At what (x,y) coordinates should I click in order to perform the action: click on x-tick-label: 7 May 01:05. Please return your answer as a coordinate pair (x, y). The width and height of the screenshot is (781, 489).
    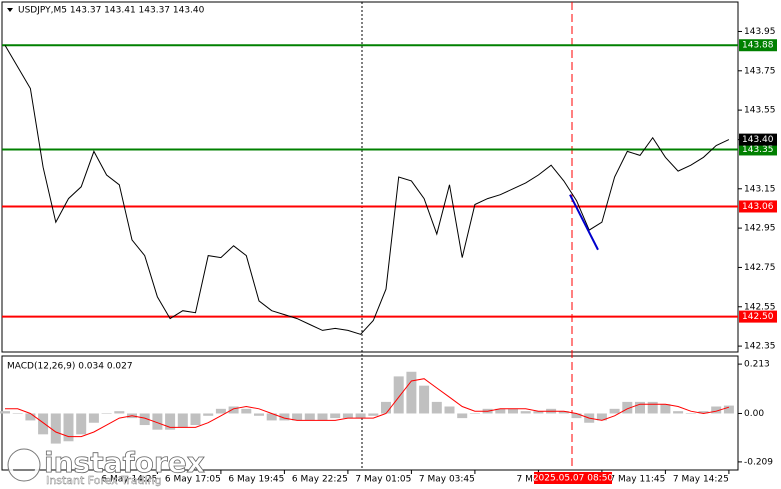
    Looking at the image, I should click on (383, 480).